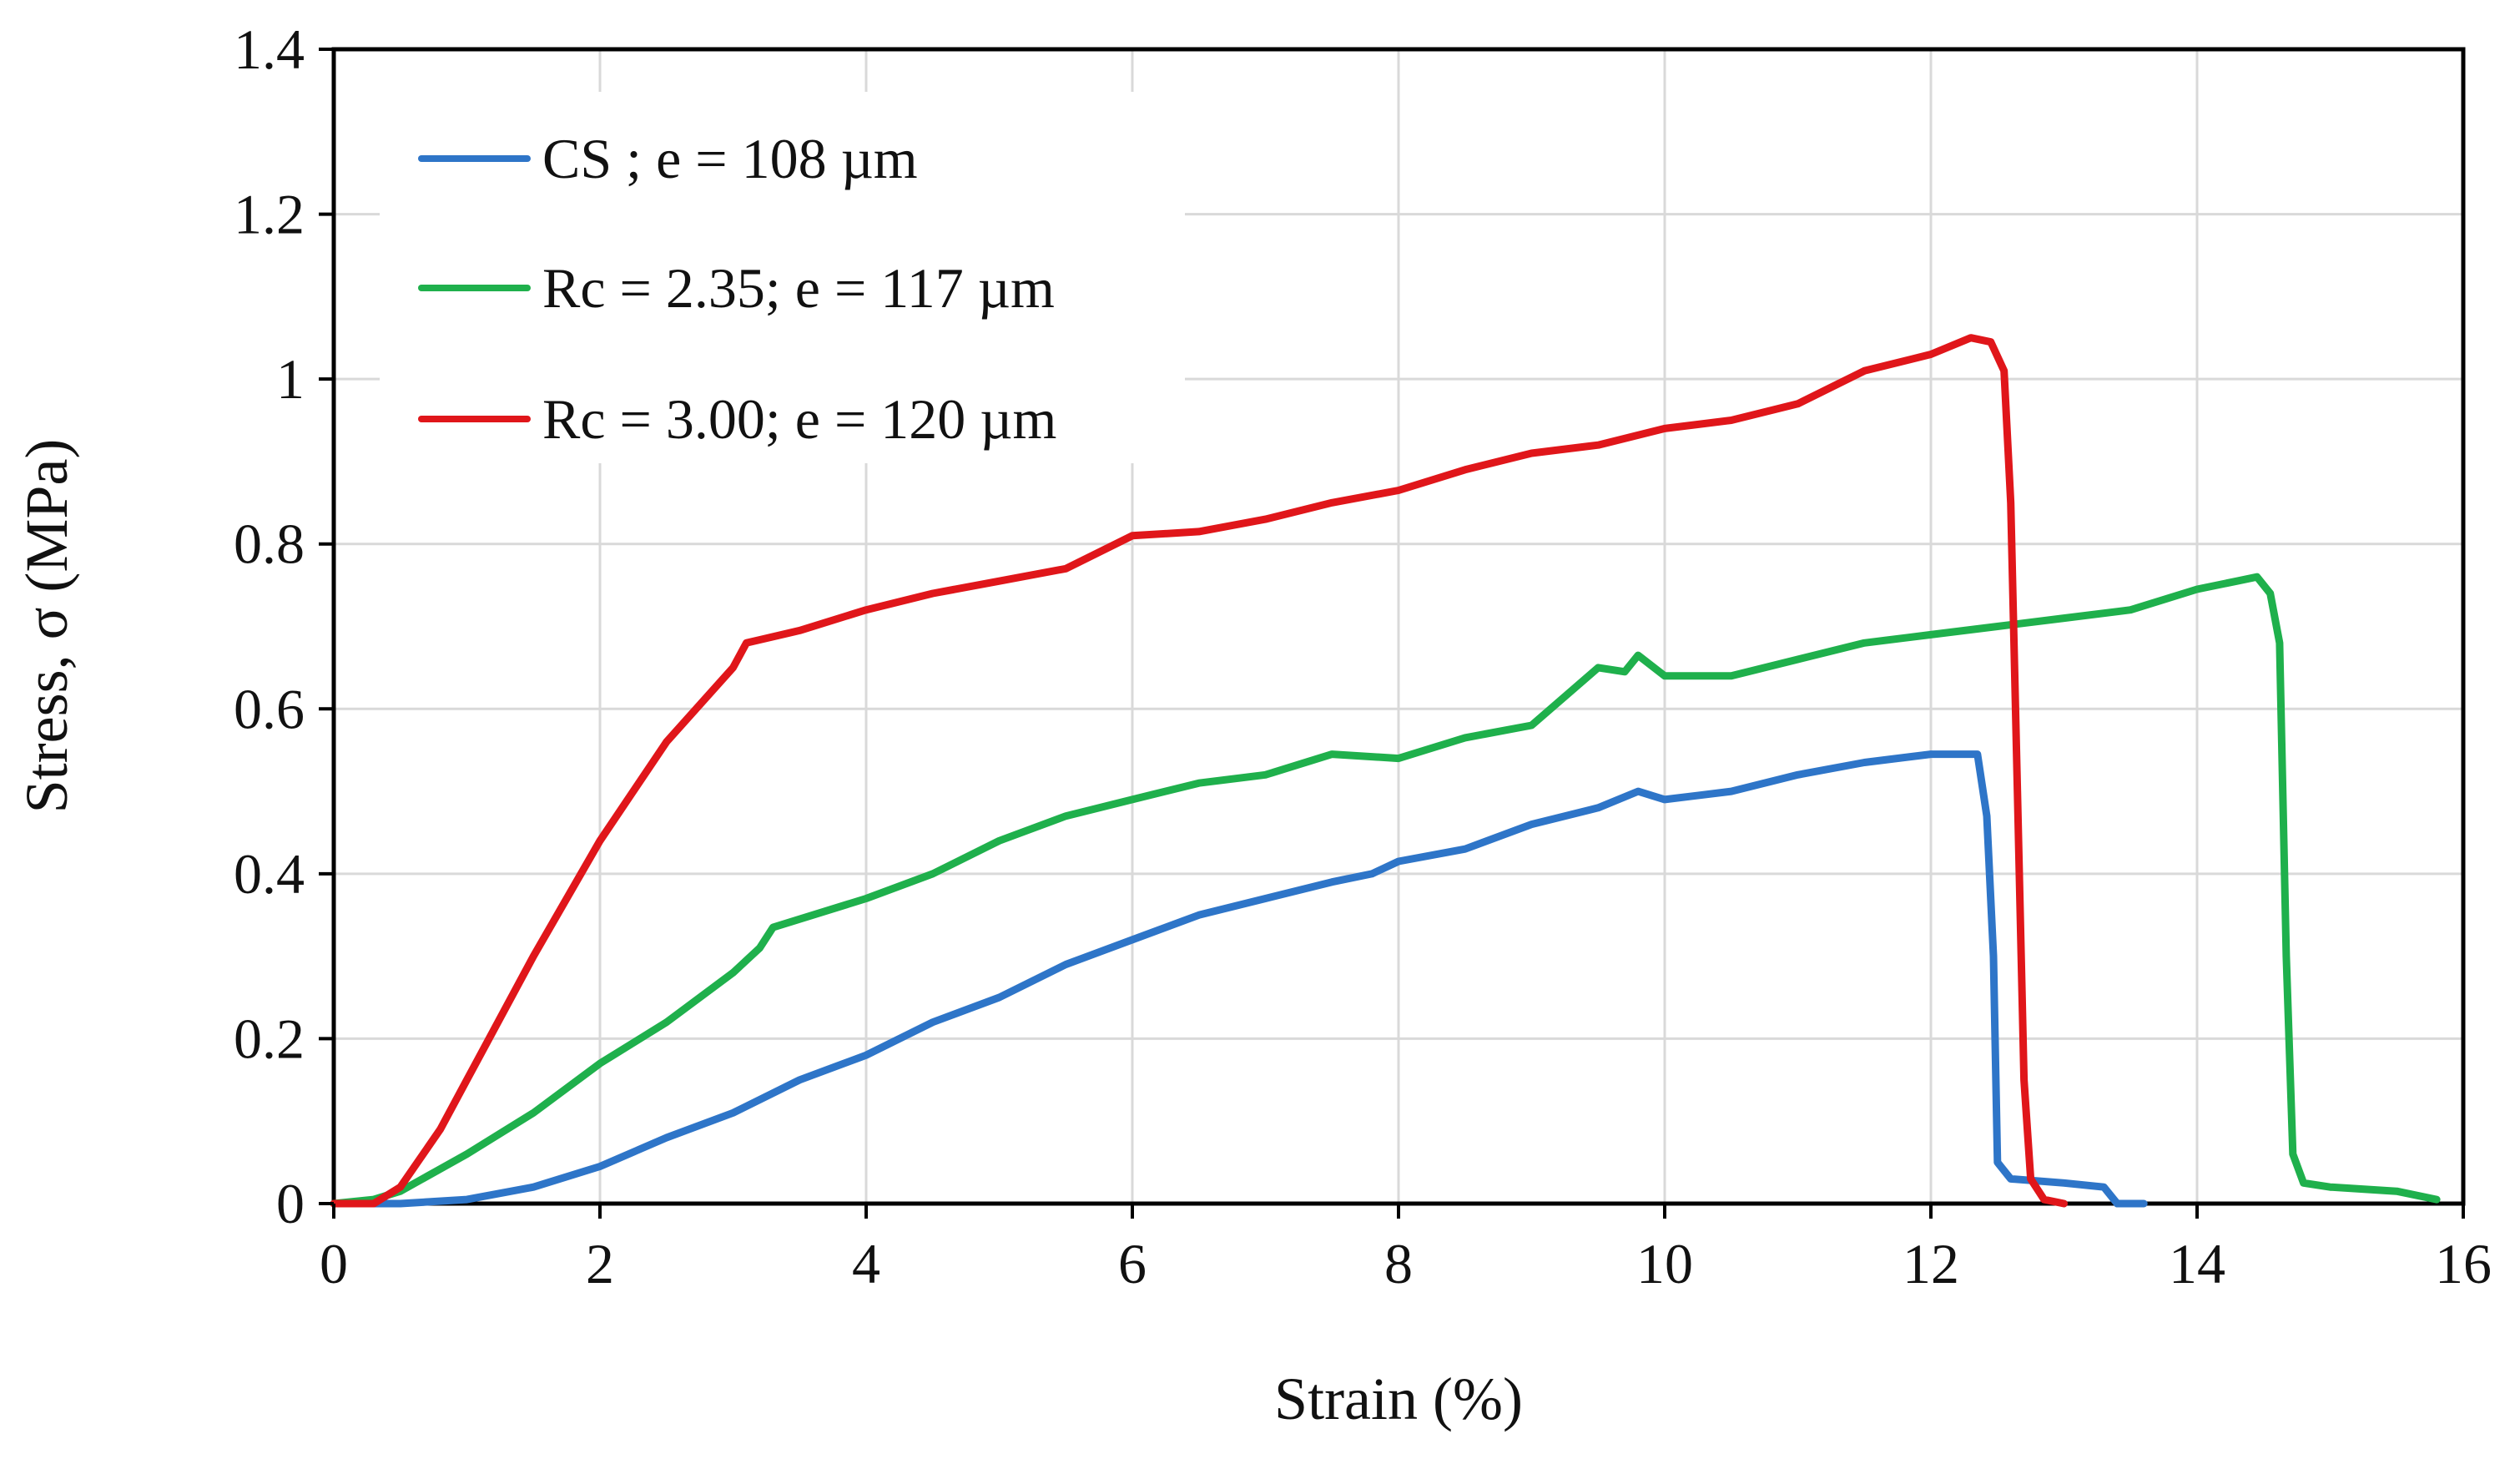 This screenshot has width=2520, height=1459. Describe the element at coordinates (1398, 1263) in the screenshot. I see `x-tick-label: 8` at that location.